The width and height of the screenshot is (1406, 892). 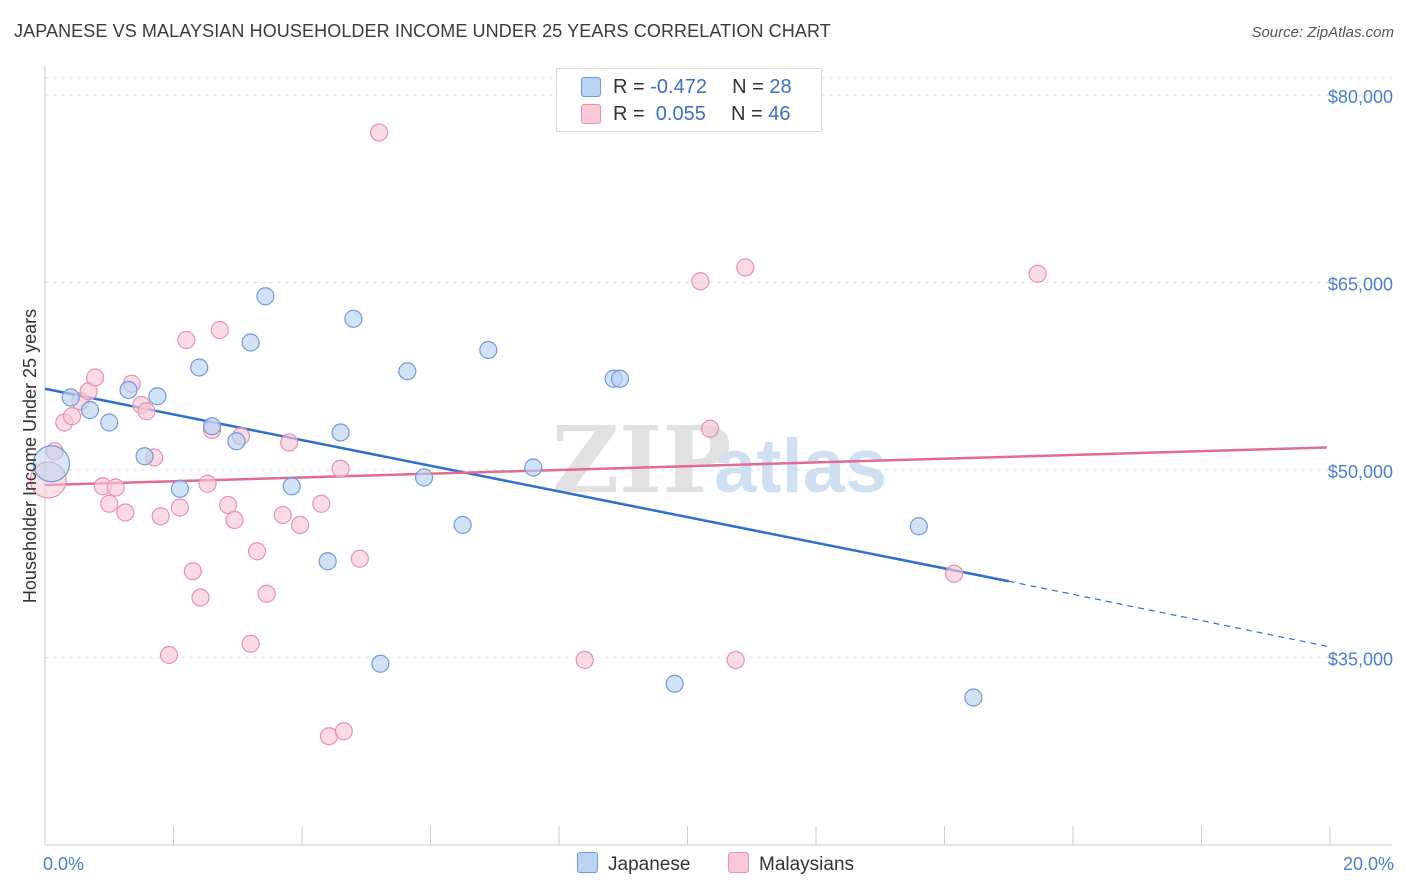 I want to click on bottom-legend-japanese: Japanese, so click(x=633, y=864).